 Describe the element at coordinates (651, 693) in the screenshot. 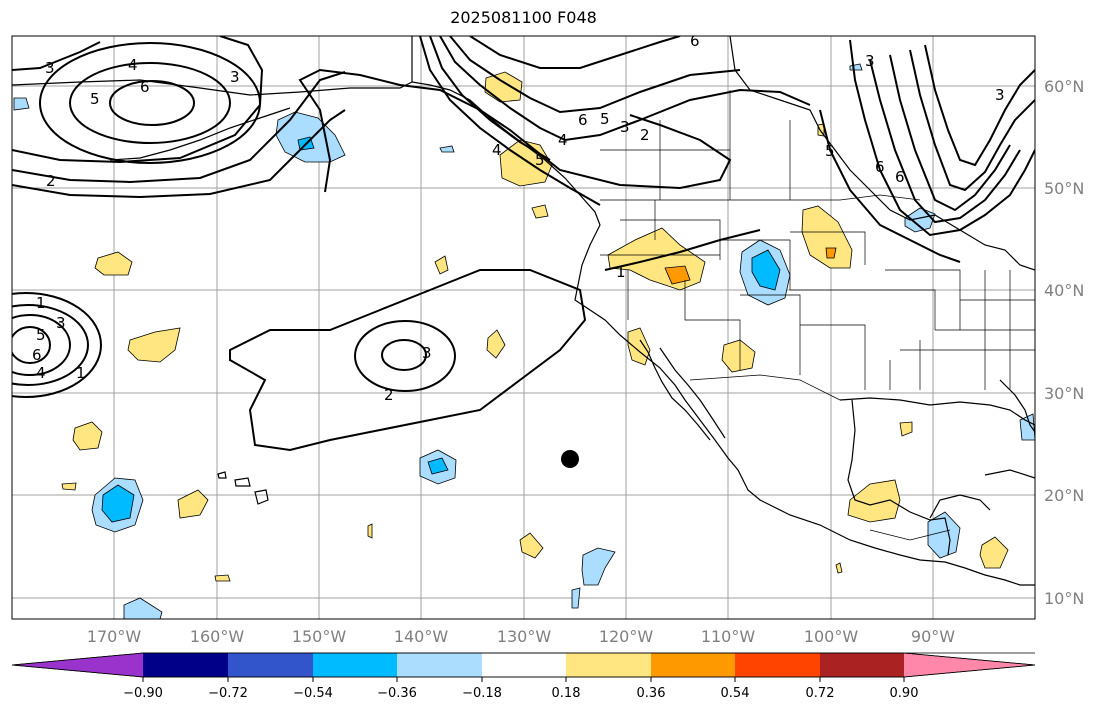

I see `colorbar-tick-label: 0.36` at that location.